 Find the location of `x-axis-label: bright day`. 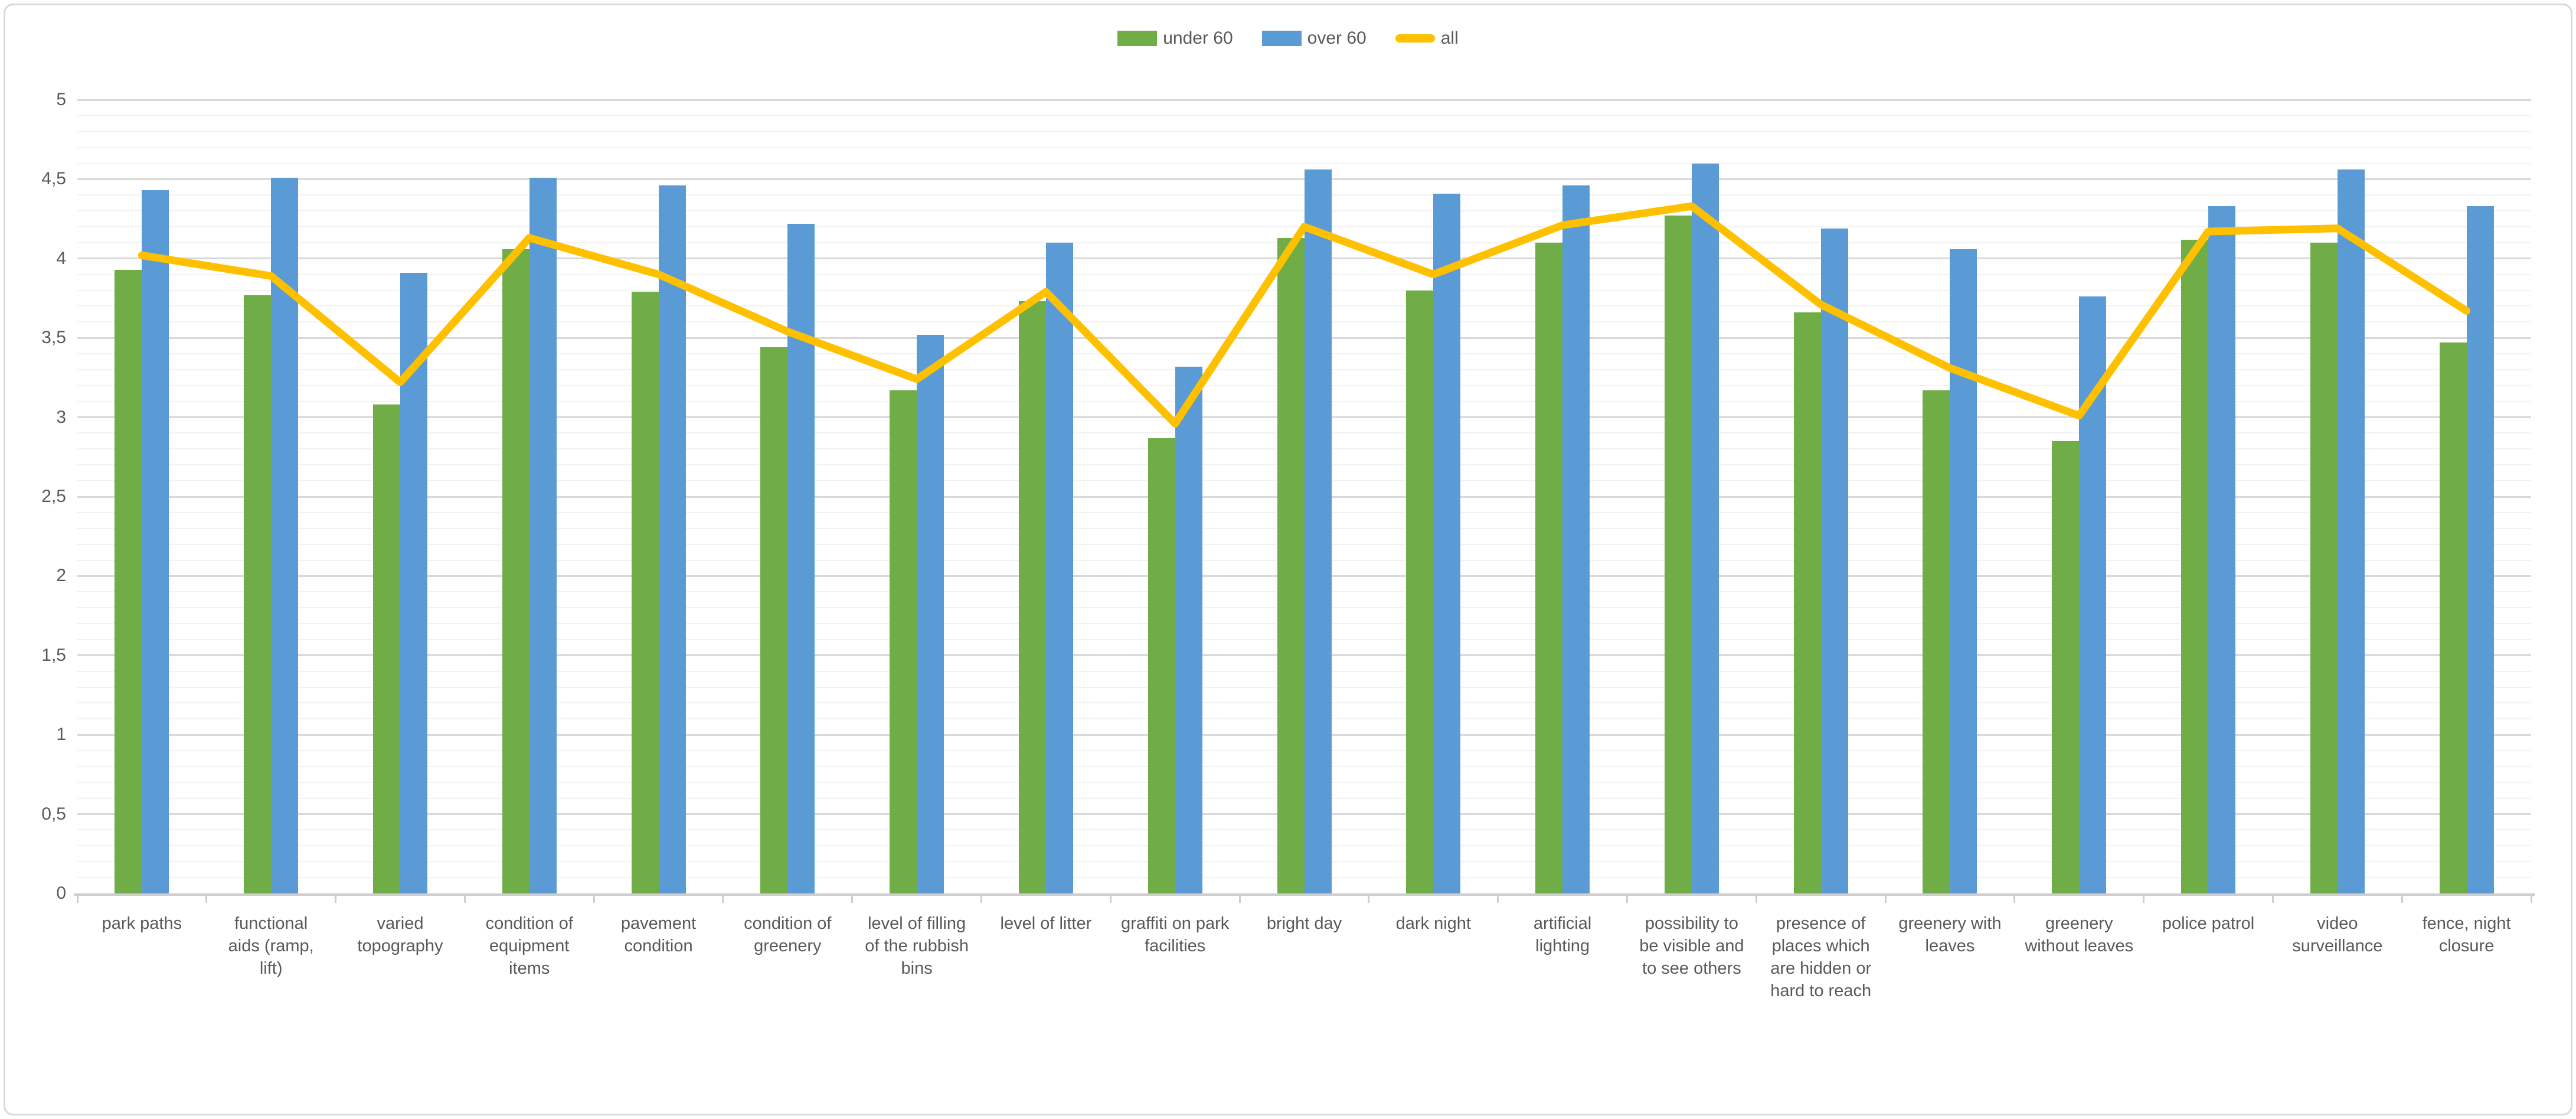

x-axis-label: bright day is located at coordinates (1304, 924).